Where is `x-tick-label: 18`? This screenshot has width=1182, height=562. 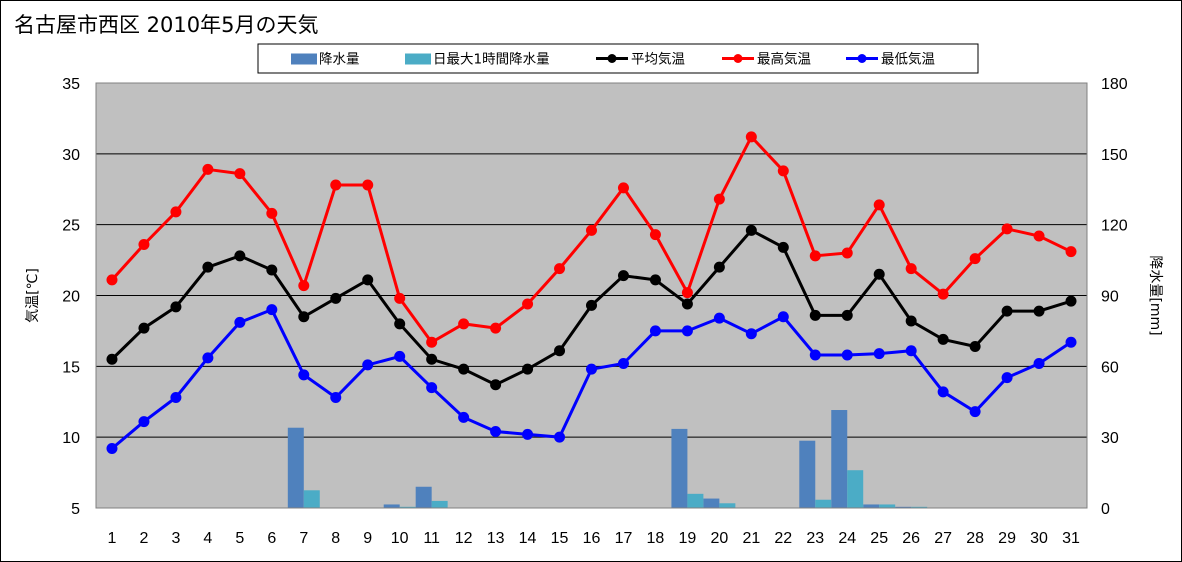 x-tick-label: 18 is located at coordinates (656, 538).